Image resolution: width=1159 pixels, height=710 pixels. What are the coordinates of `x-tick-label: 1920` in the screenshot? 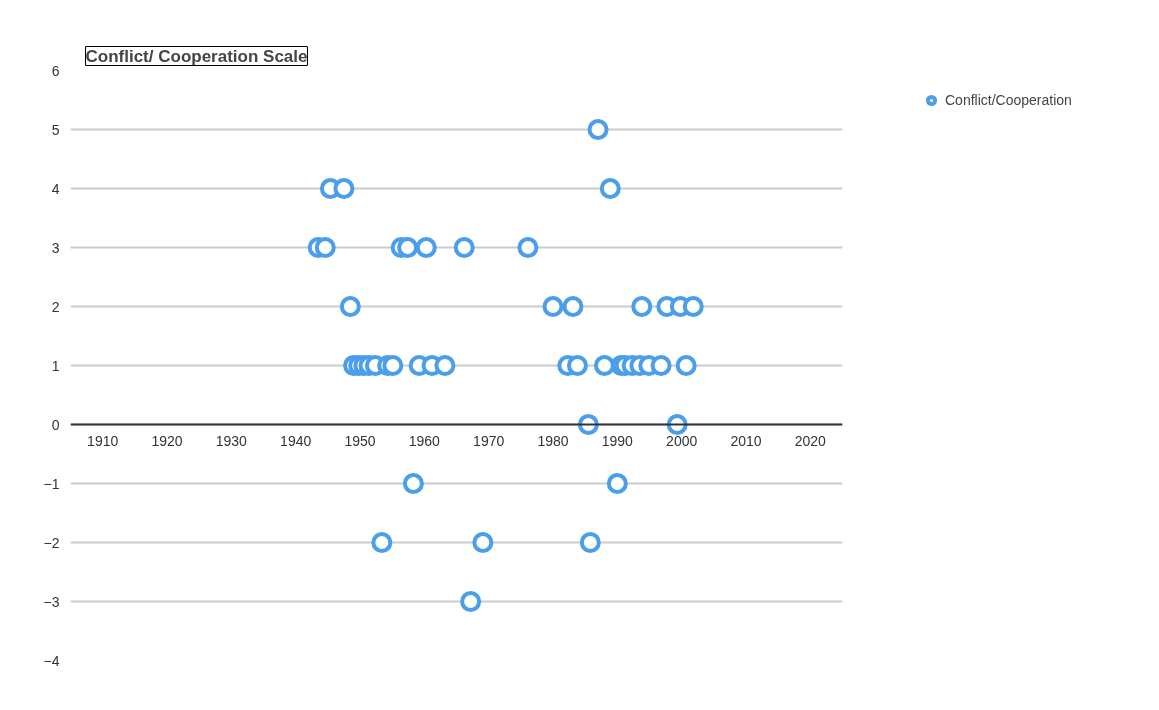 It's located at (167, 440).